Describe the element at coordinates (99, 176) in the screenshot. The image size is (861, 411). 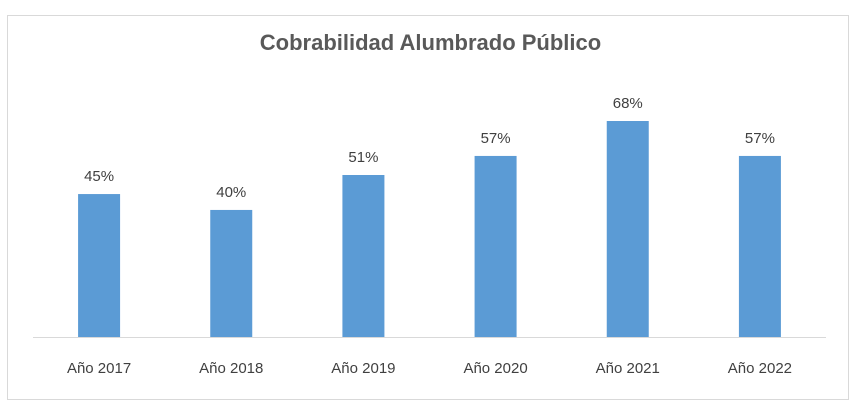
I see `data-label-0: 45%` at that location.